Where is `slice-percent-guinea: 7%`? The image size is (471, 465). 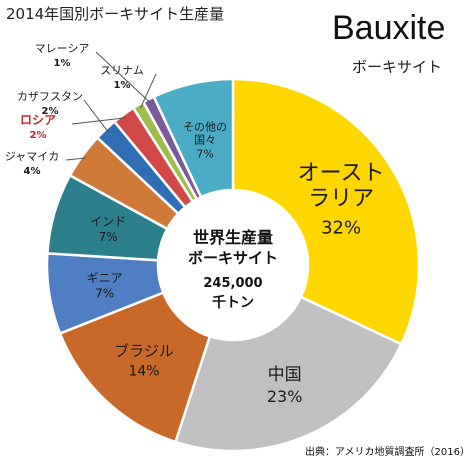
slice-percent-guinea: 7% is located at coordinates (104, 294).